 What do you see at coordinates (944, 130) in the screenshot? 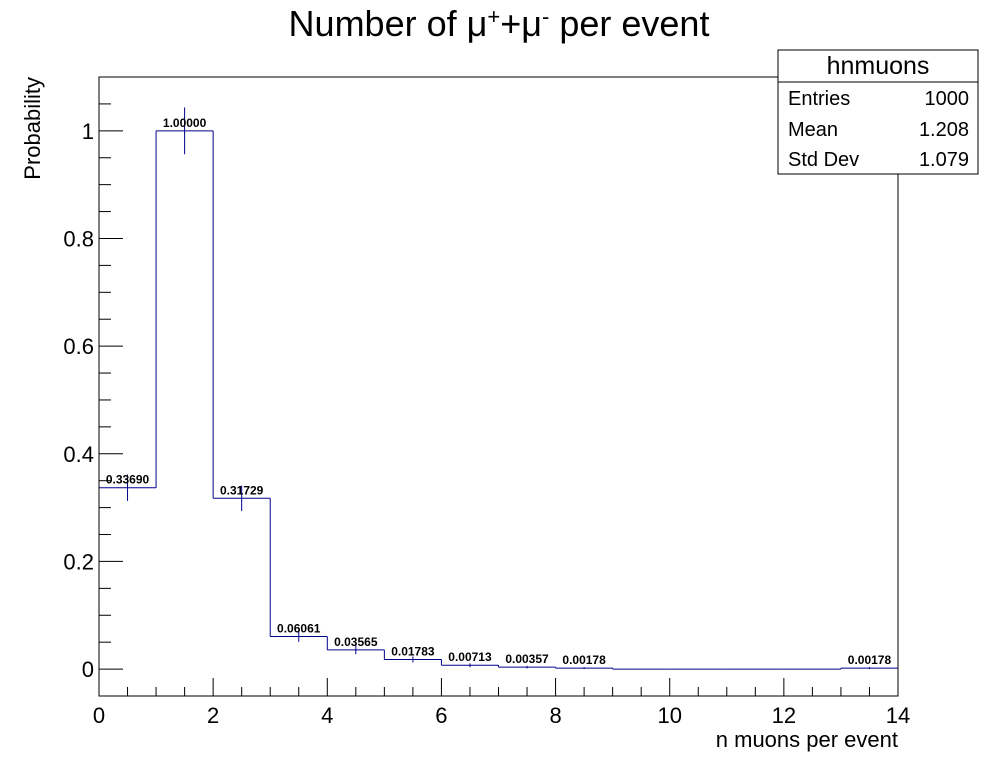
I see `stats-mean-value: 1.208` at bounding box center [944, 130].